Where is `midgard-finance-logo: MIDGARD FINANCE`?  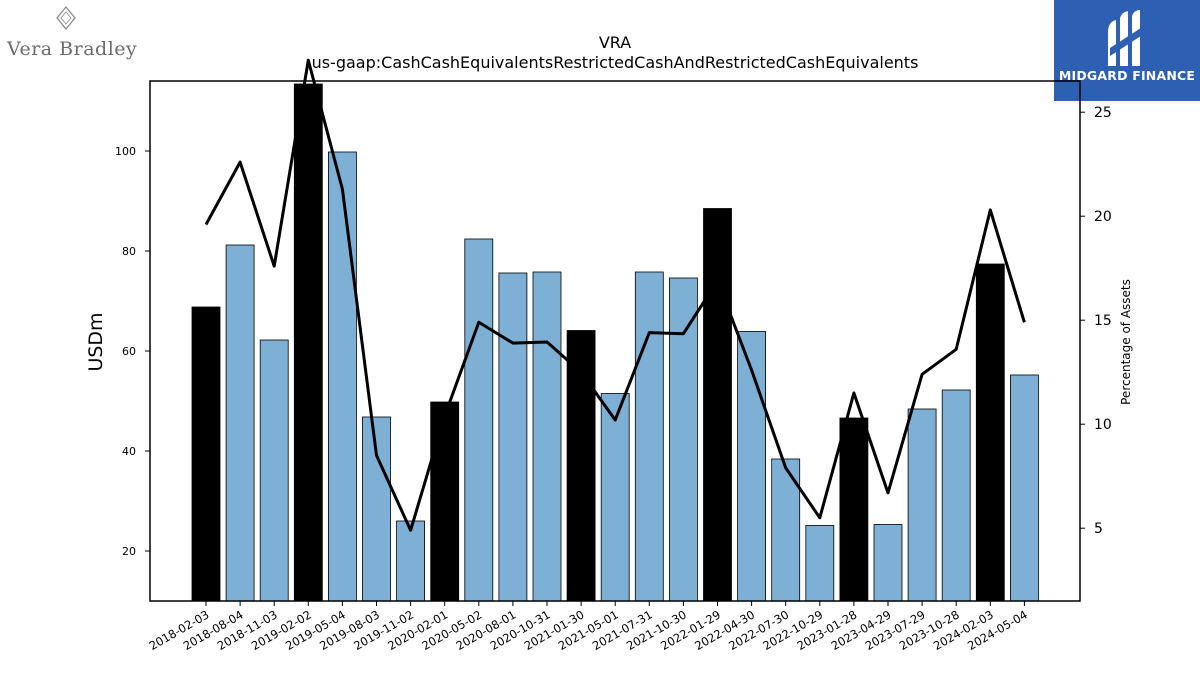
midgard-finance-logo: MIDGARD FINANCE is located at coordinates (1127, 50).